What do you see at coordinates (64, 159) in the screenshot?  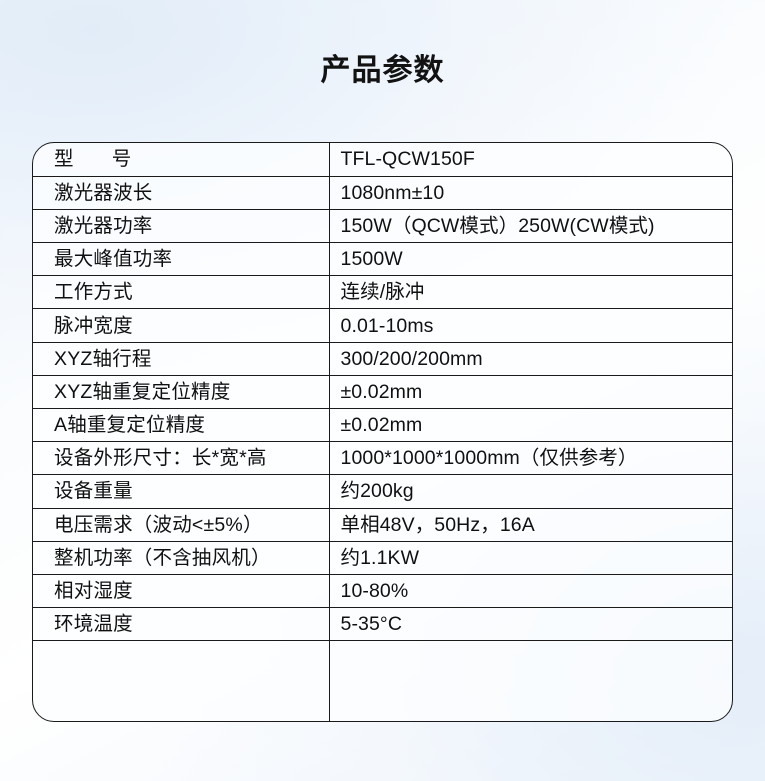 I see `model-label-char-1: 型` at bounding box center [64, 159].